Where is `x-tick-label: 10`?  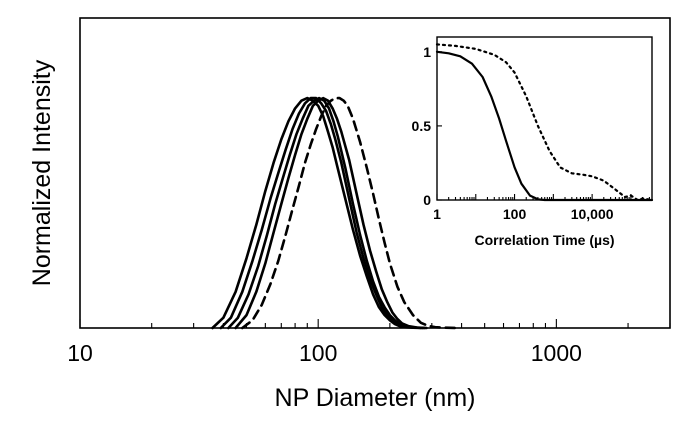 x-tick-label: 10 is located at coordinates (80, 353).